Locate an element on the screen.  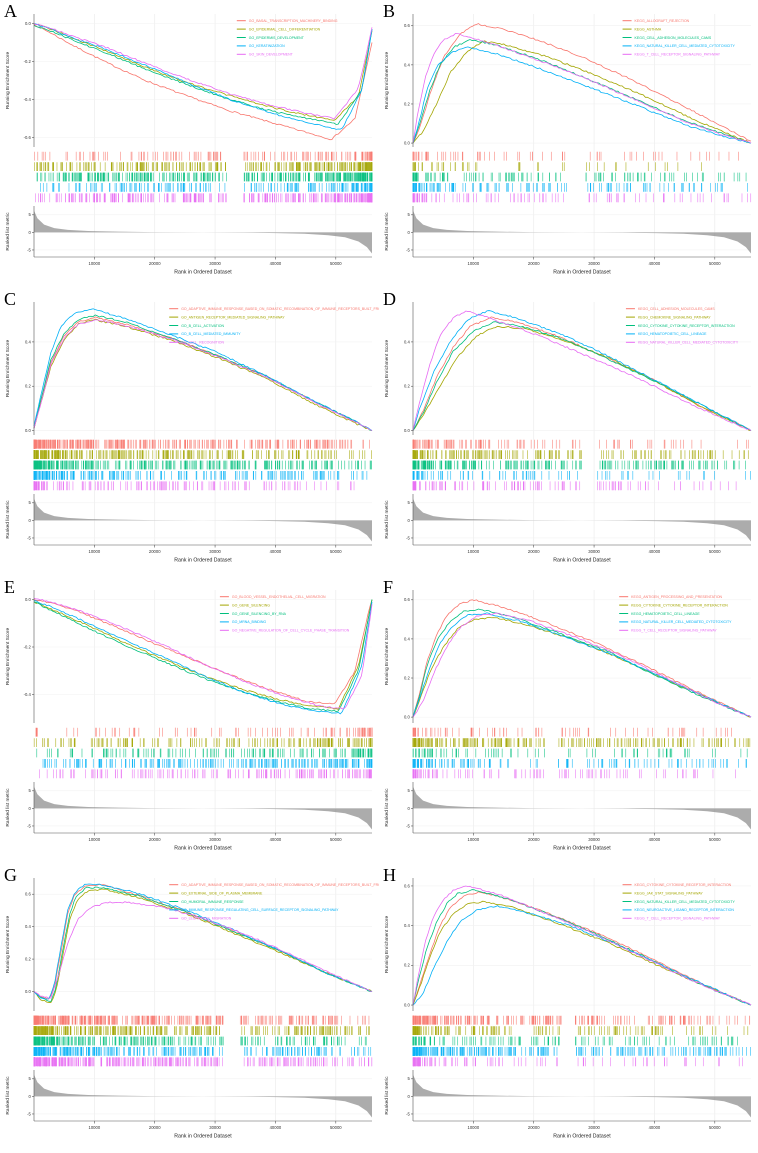
legend-label-1: KEGG_CHEMOKINE_SIGNALING_PATHWAY is located at coordinates (674, 317).